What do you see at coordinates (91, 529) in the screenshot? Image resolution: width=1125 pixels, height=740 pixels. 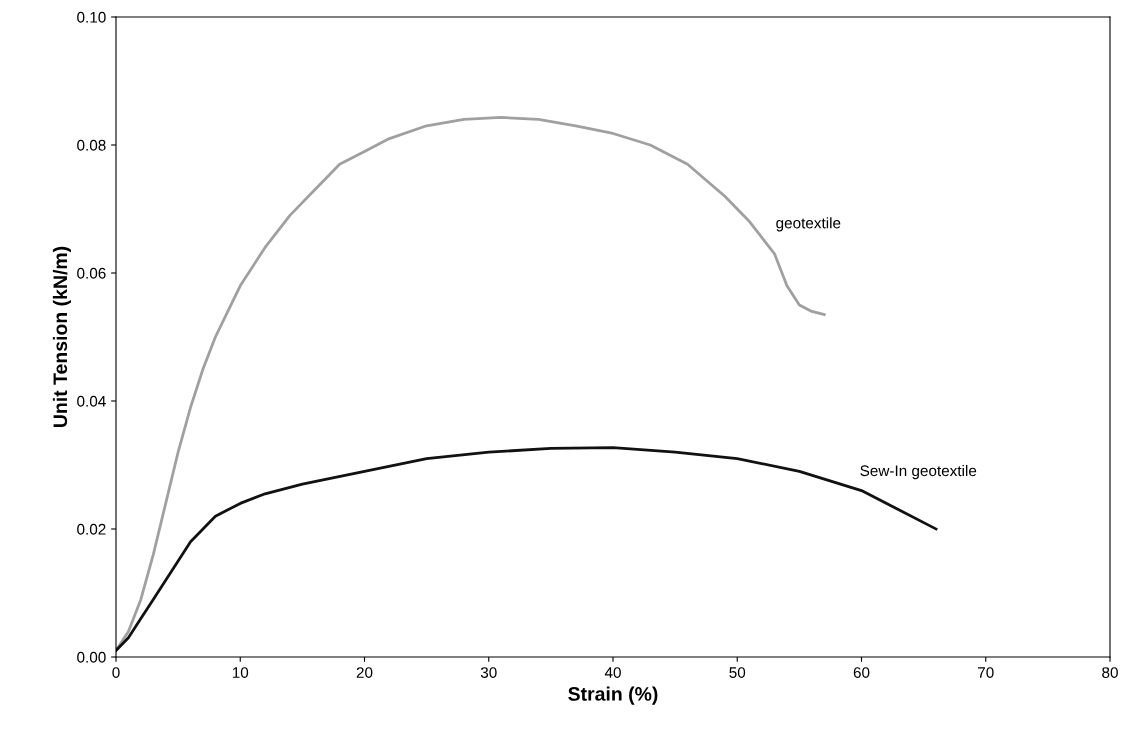 I see `y-tick-label: 0.02` at bounding box center [91, 529].